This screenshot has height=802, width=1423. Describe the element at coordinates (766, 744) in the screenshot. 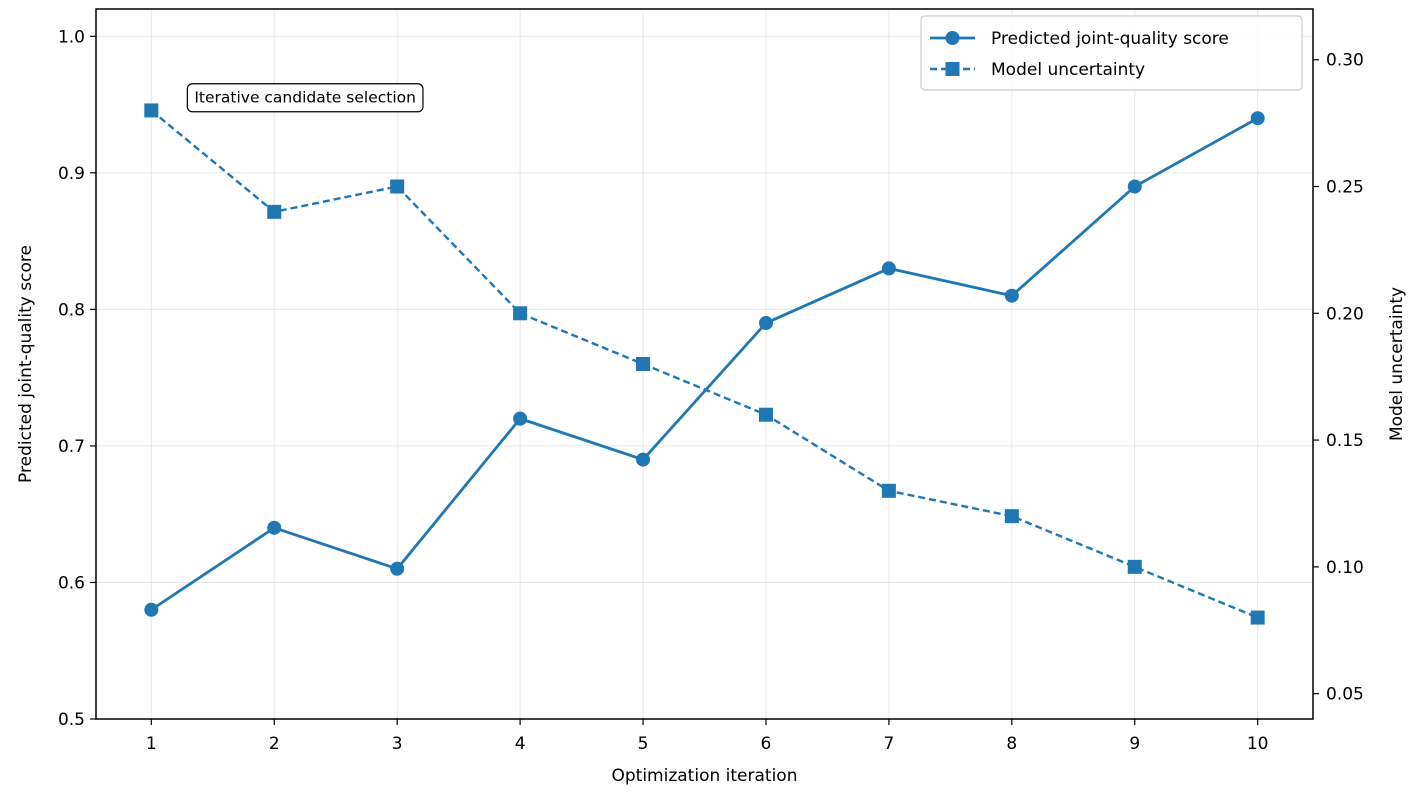

I see `x-tick-label: 6` at that location.